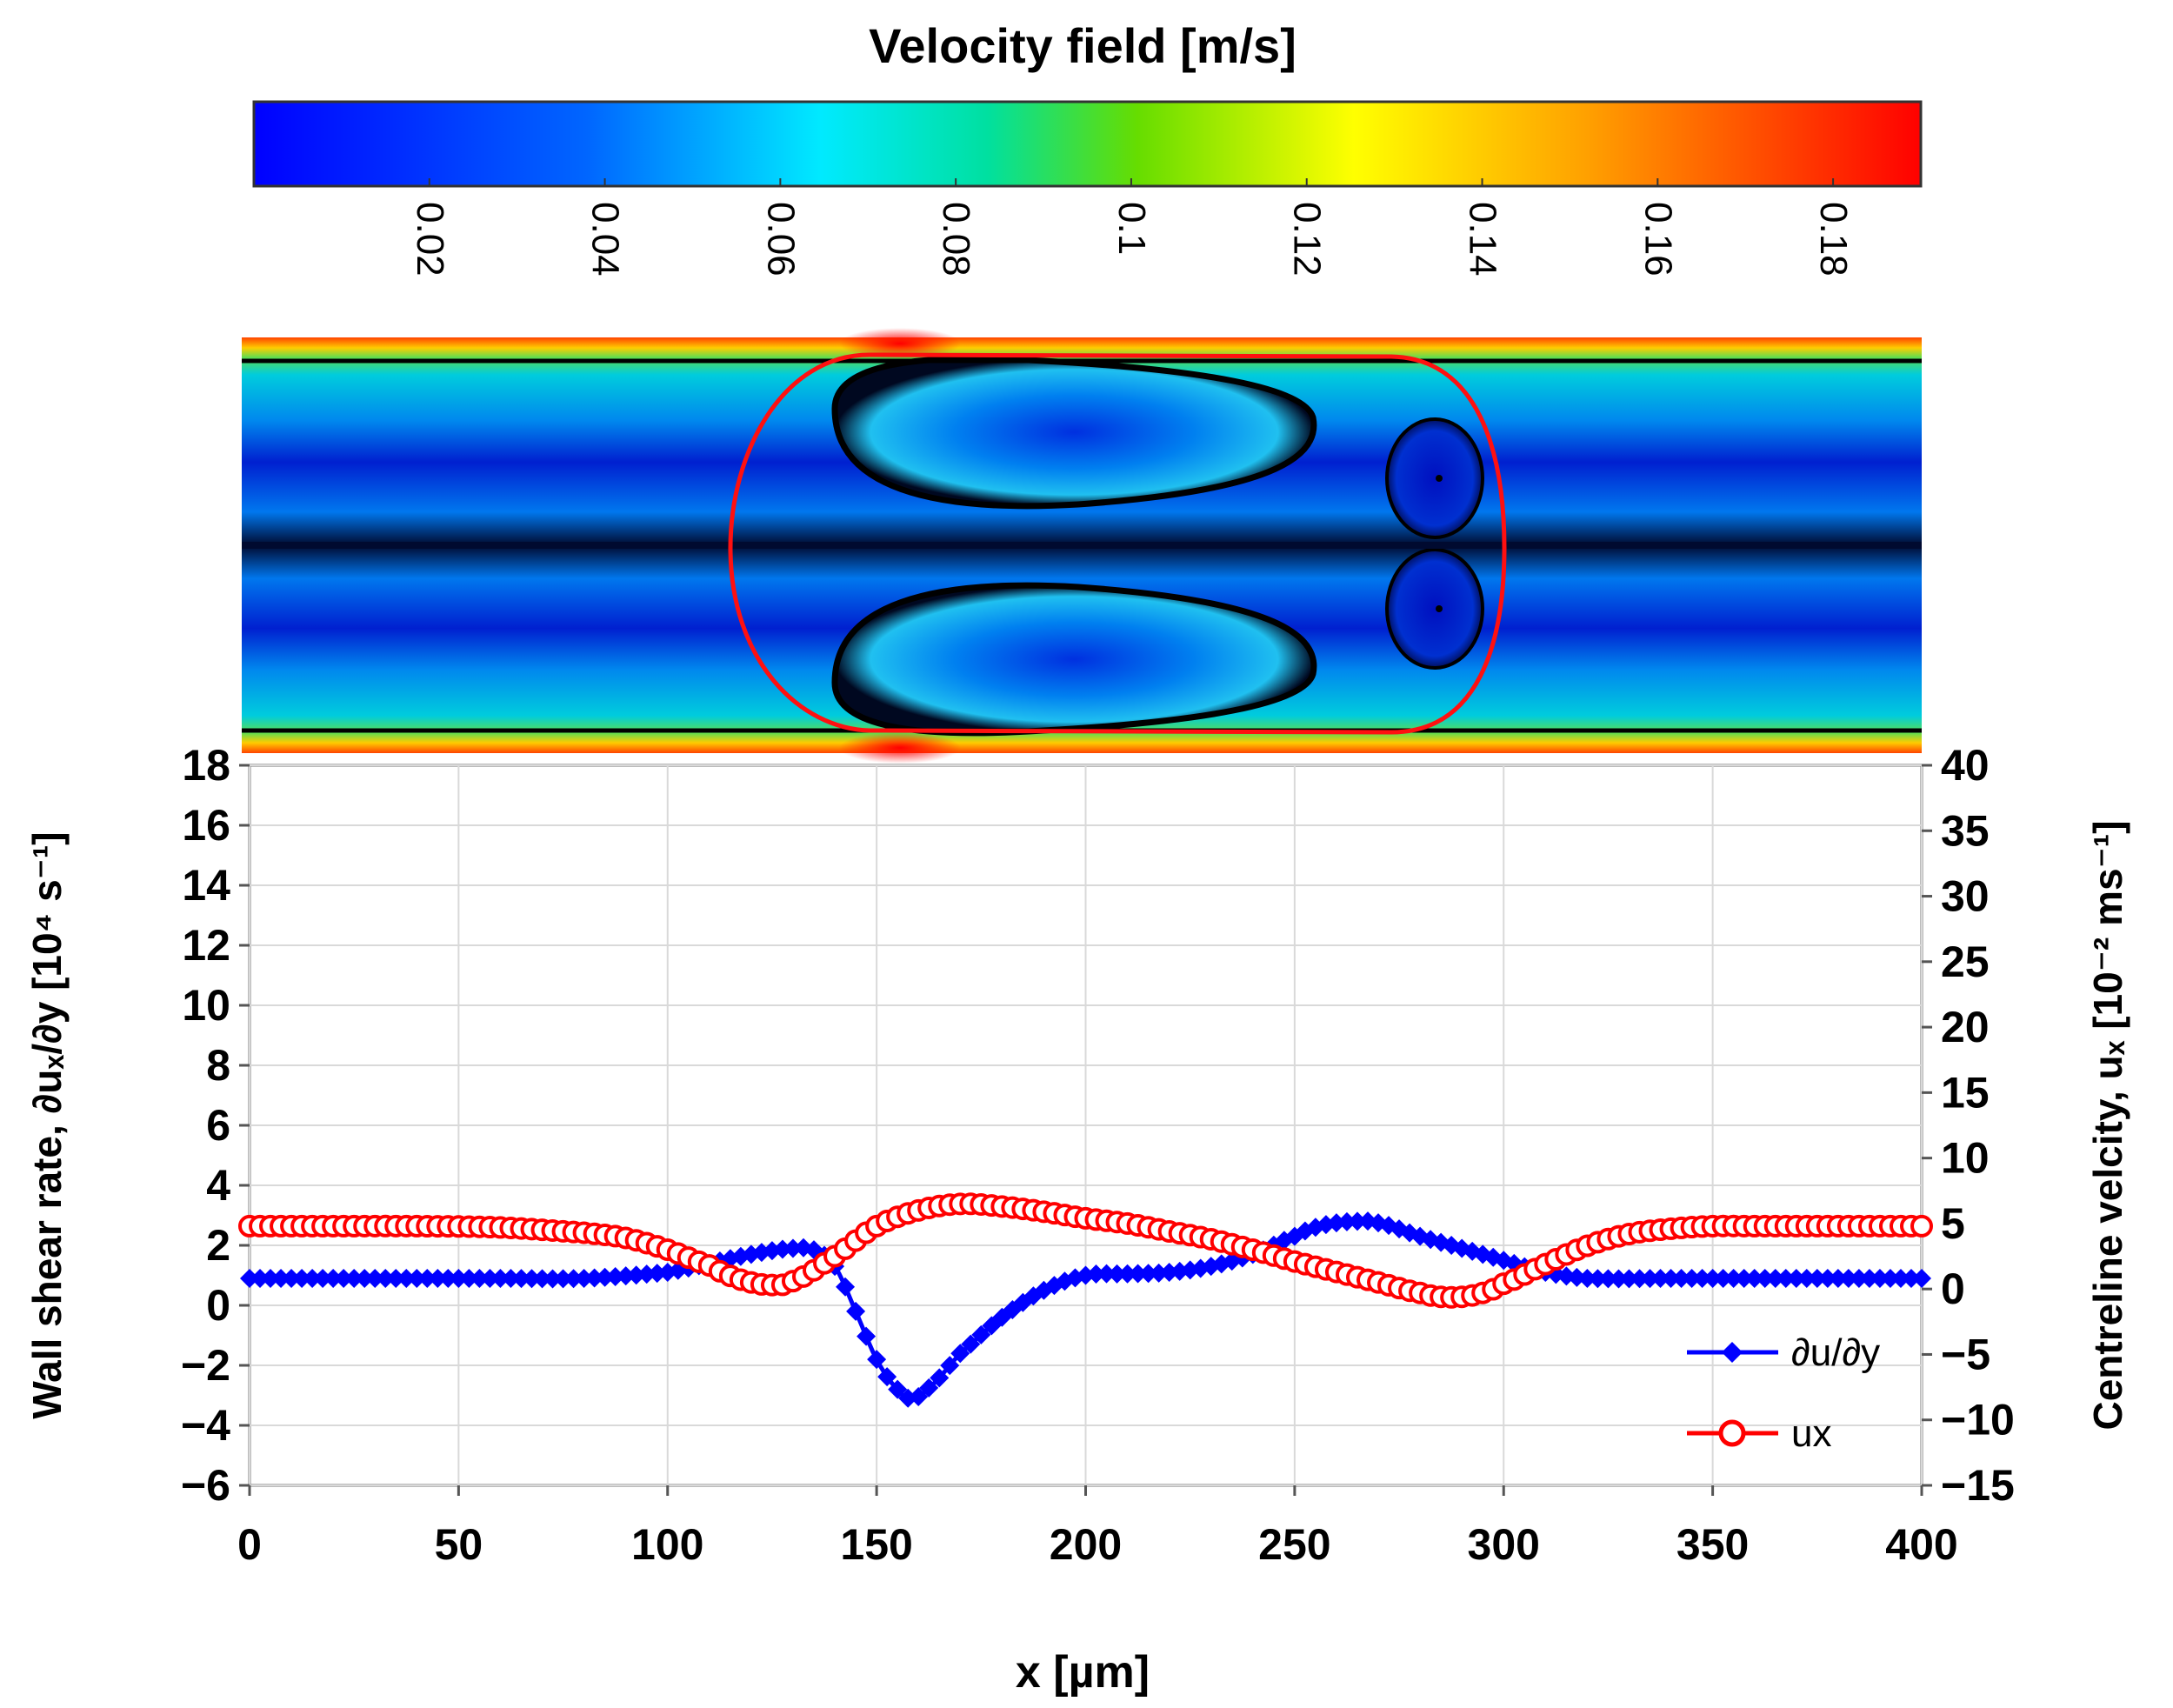 This screenshot has width=2173, height=1708. What do you see at coordinates (1968, 1125) in the screenshot?
I see `y-right-axis-ticks: 40 35 30 25 20 15 10 5 0 −5 −10 −15` at bounding box center [1968, 1125].